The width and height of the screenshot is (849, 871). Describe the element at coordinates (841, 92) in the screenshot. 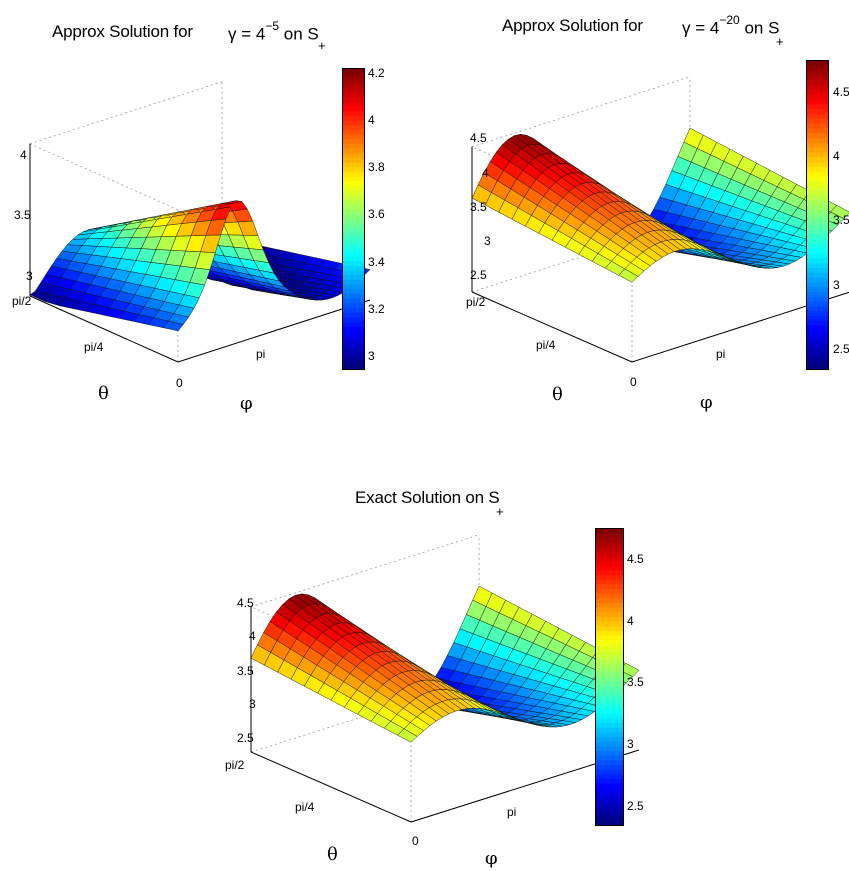

I see `colorbar-tick-label: 4.5` at that location.